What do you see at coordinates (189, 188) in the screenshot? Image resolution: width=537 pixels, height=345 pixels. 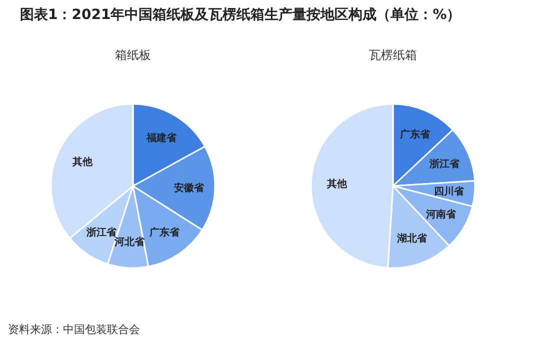 I see `slice-label: 安徽省` at bounding box center [189, 188].